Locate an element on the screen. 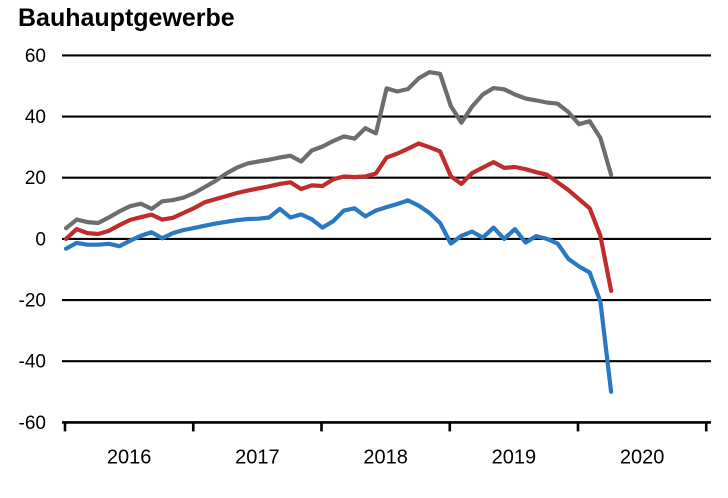  y-axis-label: -60 is located at coordinates (32, 423).